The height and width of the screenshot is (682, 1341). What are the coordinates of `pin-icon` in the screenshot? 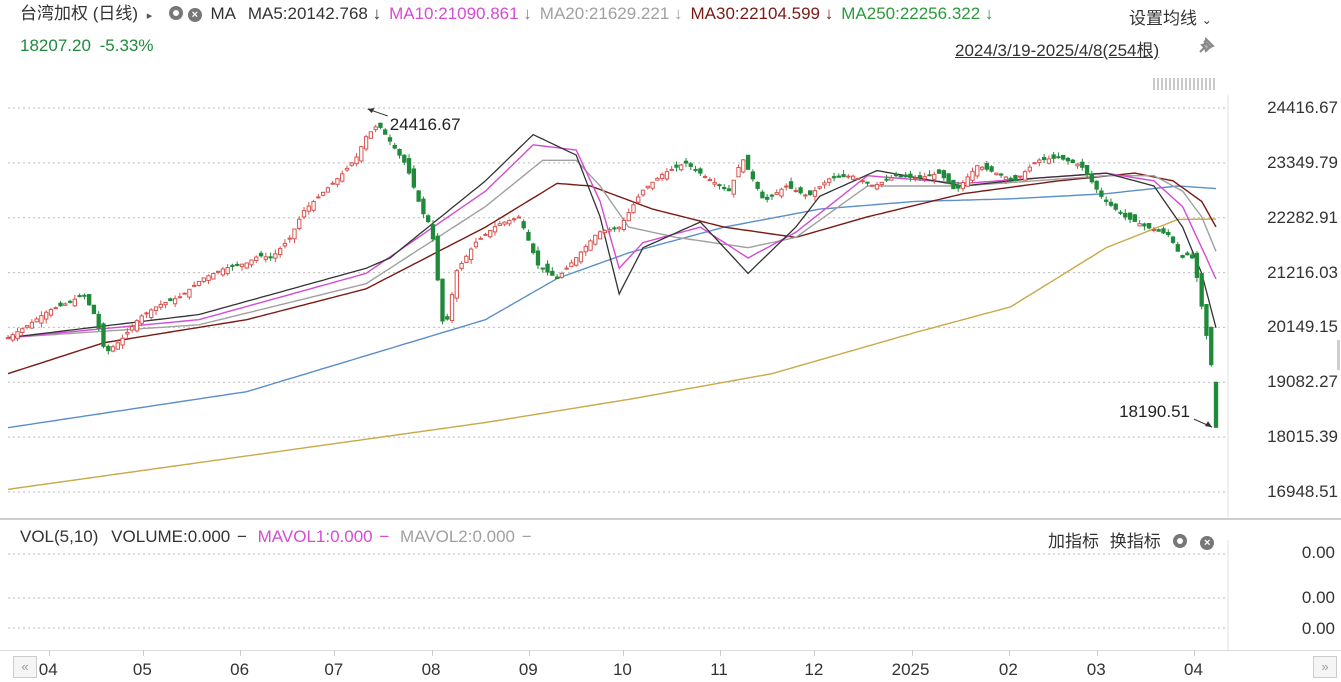 It's located at (1206, 46).